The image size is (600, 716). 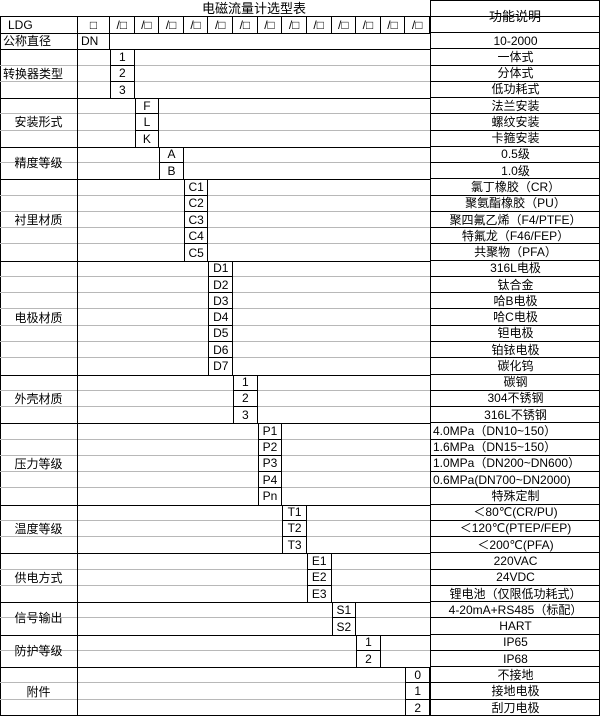 What do you see at coordinates (39, 464) in the screenshot?
I see `category-label: 压力等级` at bounding box center [39, 464].